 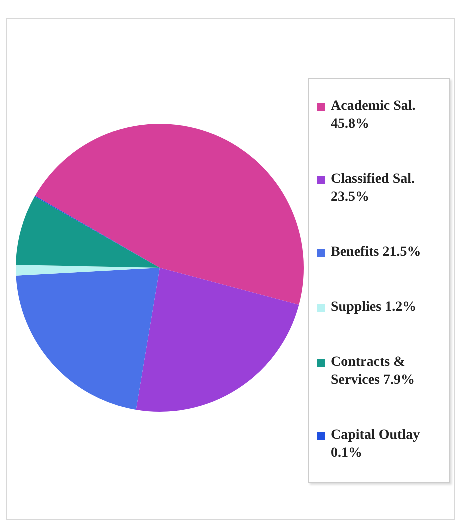 What do you see at coordinates (374, 308) in the screenshot?
I see `legend-label: Supplies 1.2%` at bounding box center [374, 308].